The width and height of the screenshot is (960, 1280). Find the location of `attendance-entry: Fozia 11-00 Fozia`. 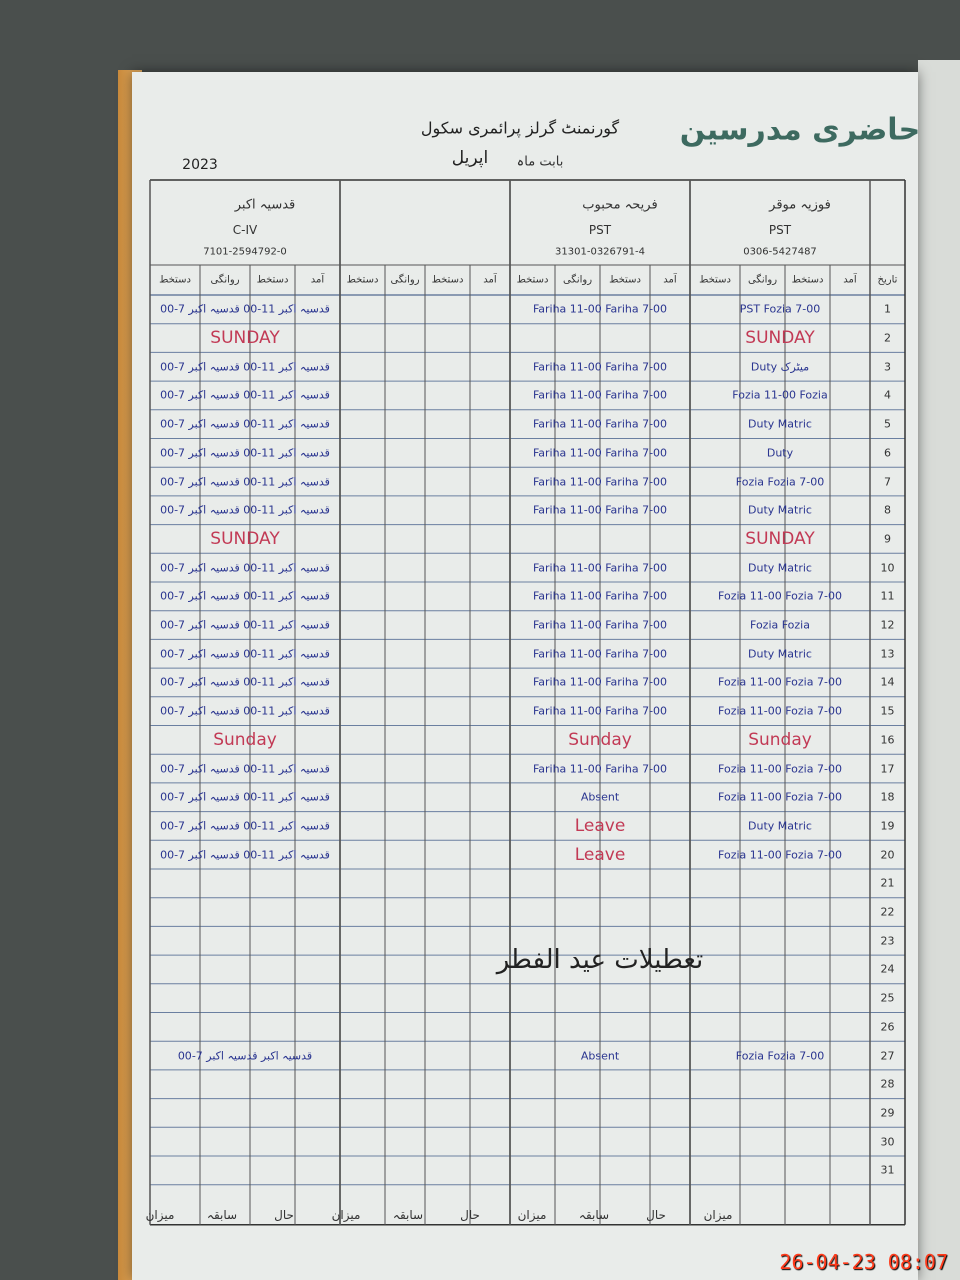

attendance-entry: Fozia 11-00 Fozia is located at coordinates (780, 395).